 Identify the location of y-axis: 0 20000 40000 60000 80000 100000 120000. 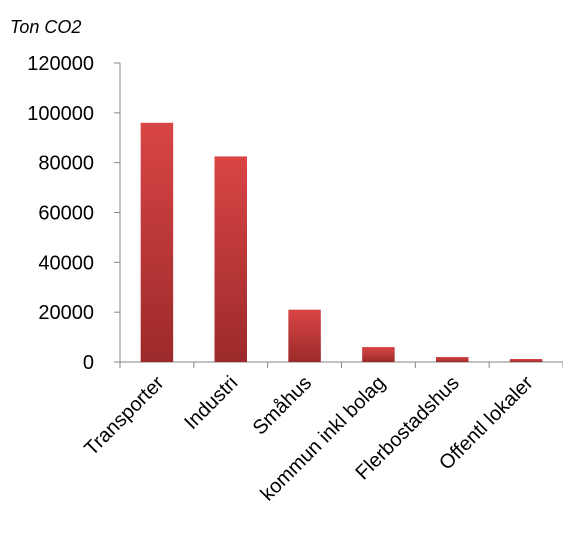
(74, 213).